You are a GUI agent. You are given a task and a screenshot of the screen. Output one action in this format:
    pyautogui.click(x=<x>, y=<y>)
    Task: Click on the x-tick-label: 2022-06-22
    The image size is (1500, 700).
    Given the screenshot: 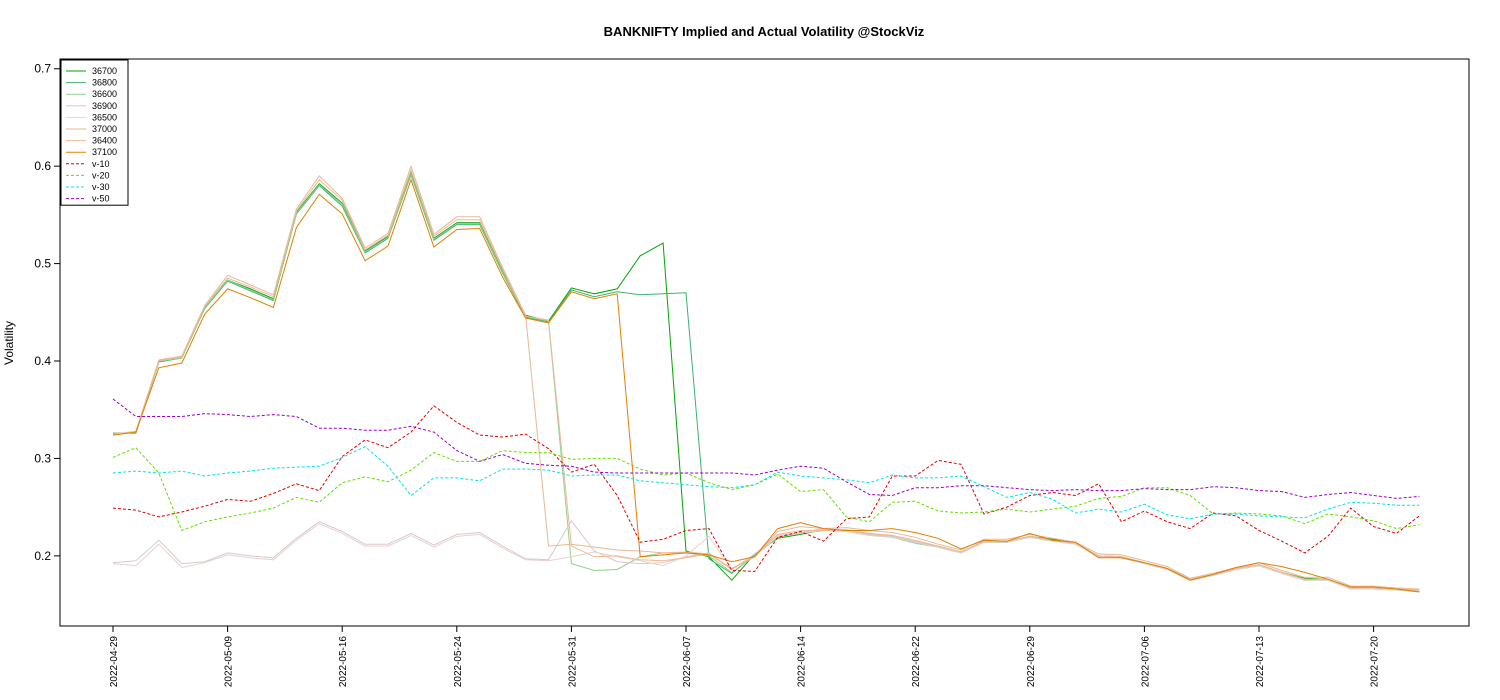 What is the action you would take?
    pyautogui.click(x=916, y=662)
    